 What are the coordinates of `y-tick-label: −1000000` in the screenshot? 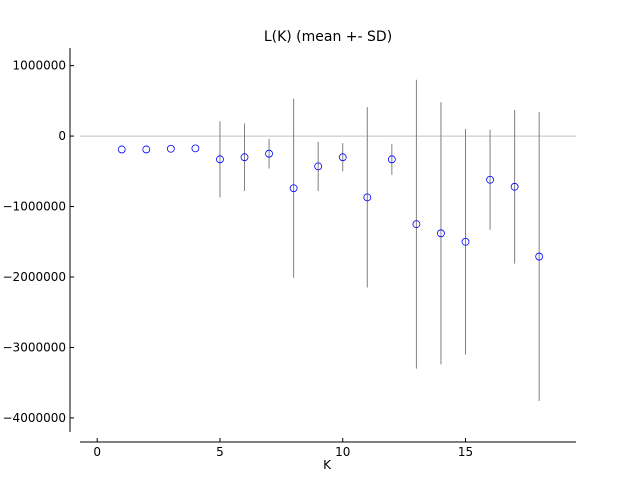 It's located at (35, 207).